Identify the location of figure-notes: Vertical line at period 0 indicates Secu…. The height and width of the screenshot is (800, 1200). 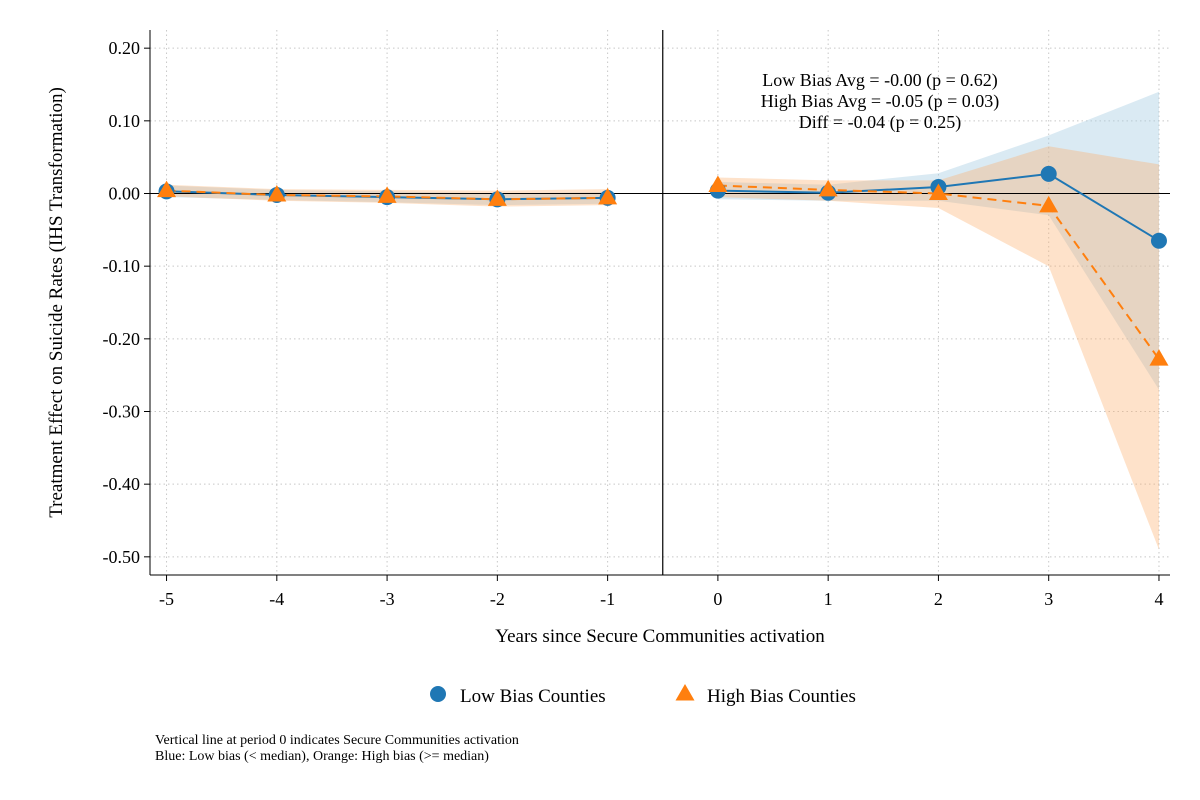
(337, 749).